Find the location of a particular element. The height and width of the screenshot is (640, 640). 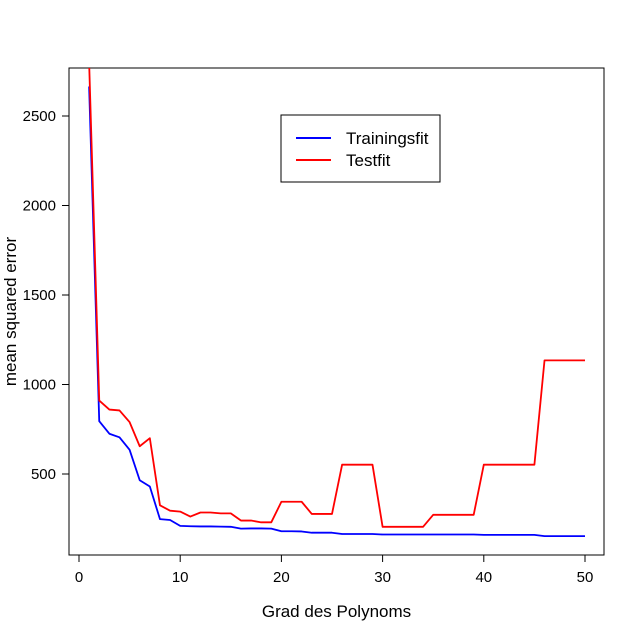

x-tick-label: 40 is located at coordinates (483, 577).